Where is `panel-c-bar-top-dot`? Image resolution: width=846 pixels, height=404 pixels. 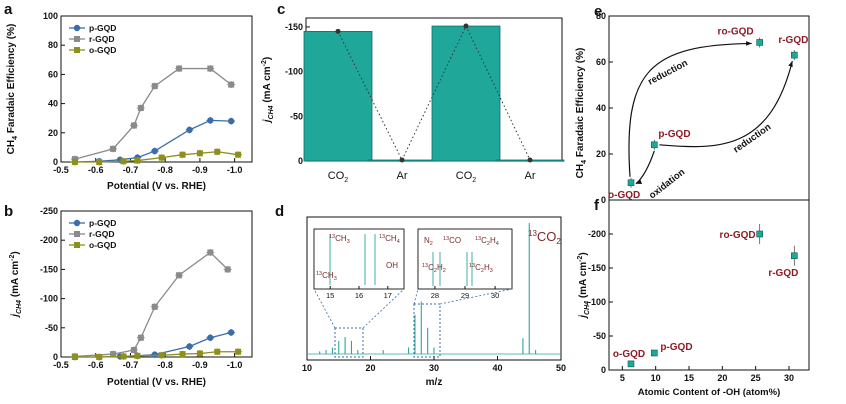
panel-c-bar-top-dot is located at coordinates (530, 160).